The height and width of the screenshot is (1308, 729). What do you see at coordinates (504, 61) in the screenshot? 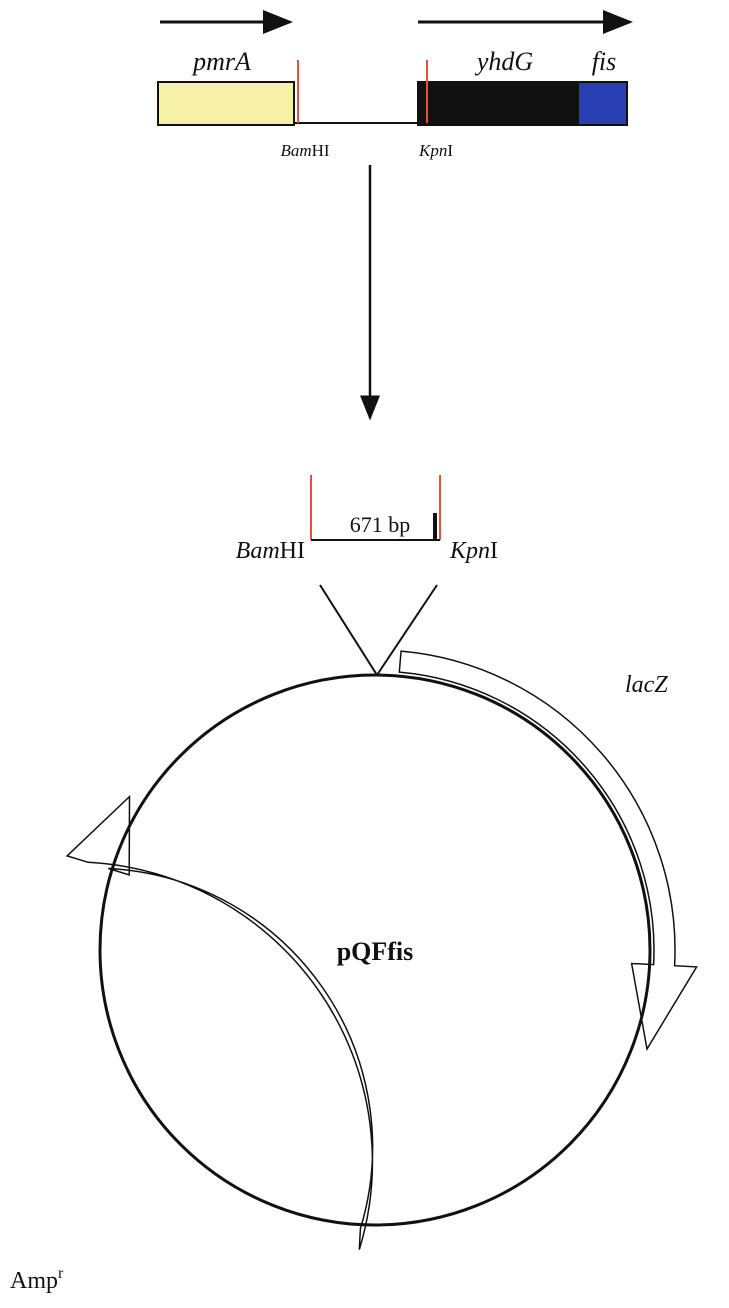
I see `gene-label: yhdG` at bounding box center [504, 61].